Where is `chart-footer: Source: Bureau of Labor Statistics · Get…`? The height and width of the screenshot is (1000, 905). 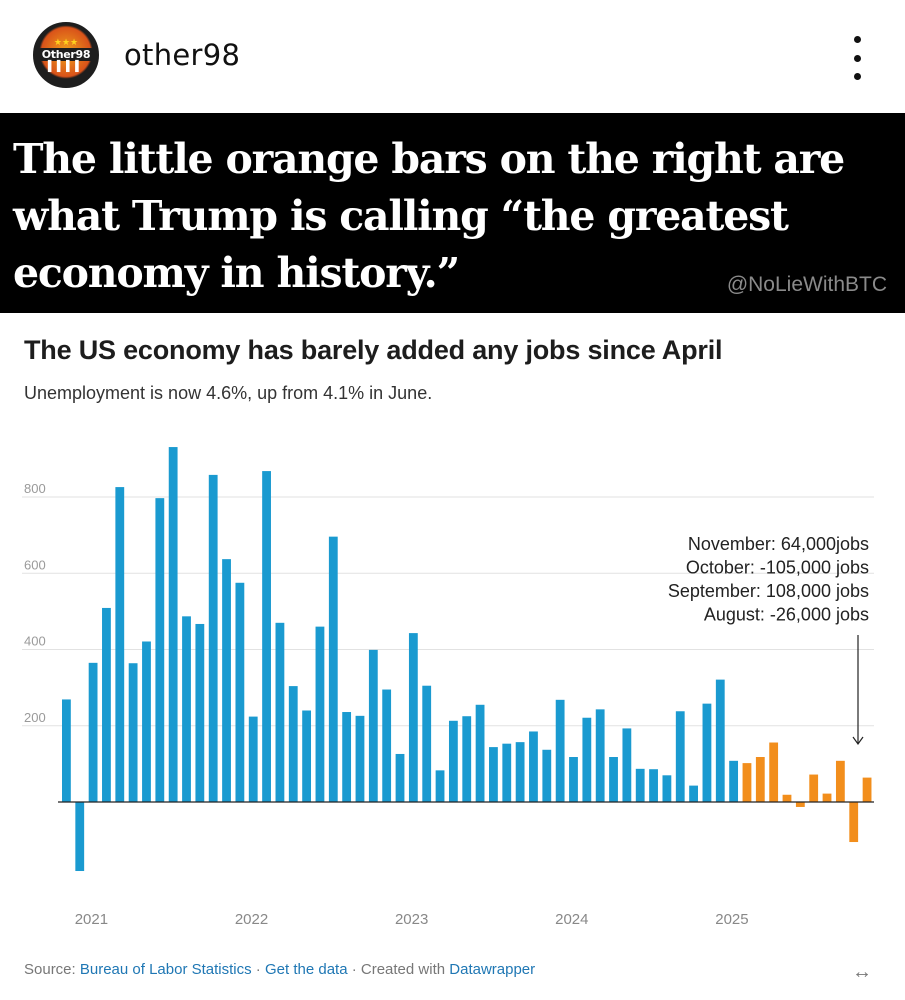 chart-footer: Source: Bureau of Labor Statistics · Get… is located at coordinates (279, 969).